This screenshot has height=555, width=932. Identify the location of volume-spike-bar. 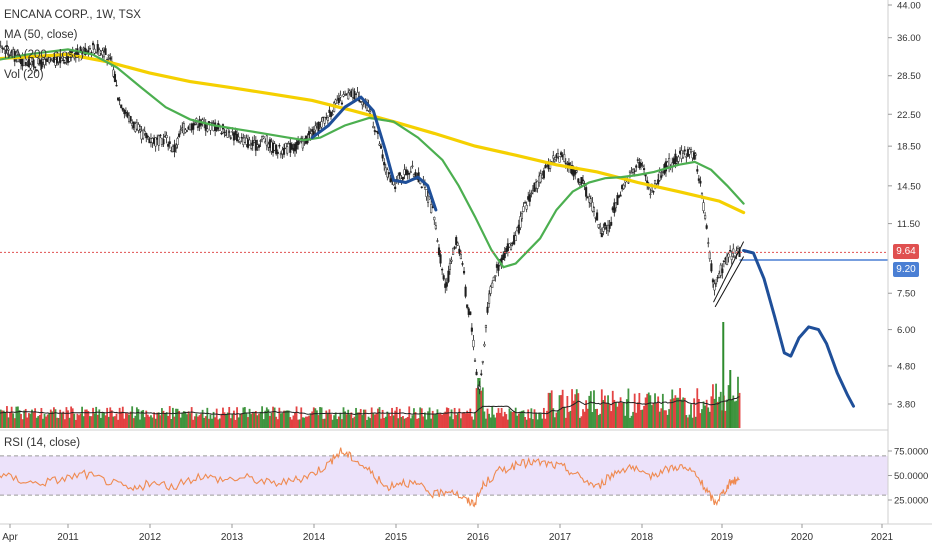
(723, 375).